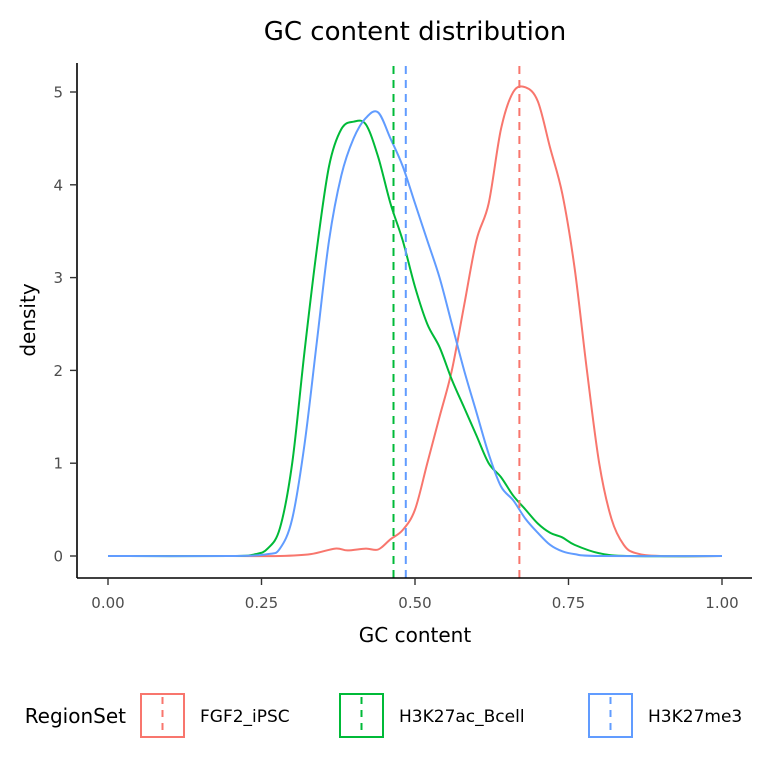  What do you see at coordinates (695, 717) in the screenshot?
I see `legend-label: H3K27me3` at bounding box center [695, 717].